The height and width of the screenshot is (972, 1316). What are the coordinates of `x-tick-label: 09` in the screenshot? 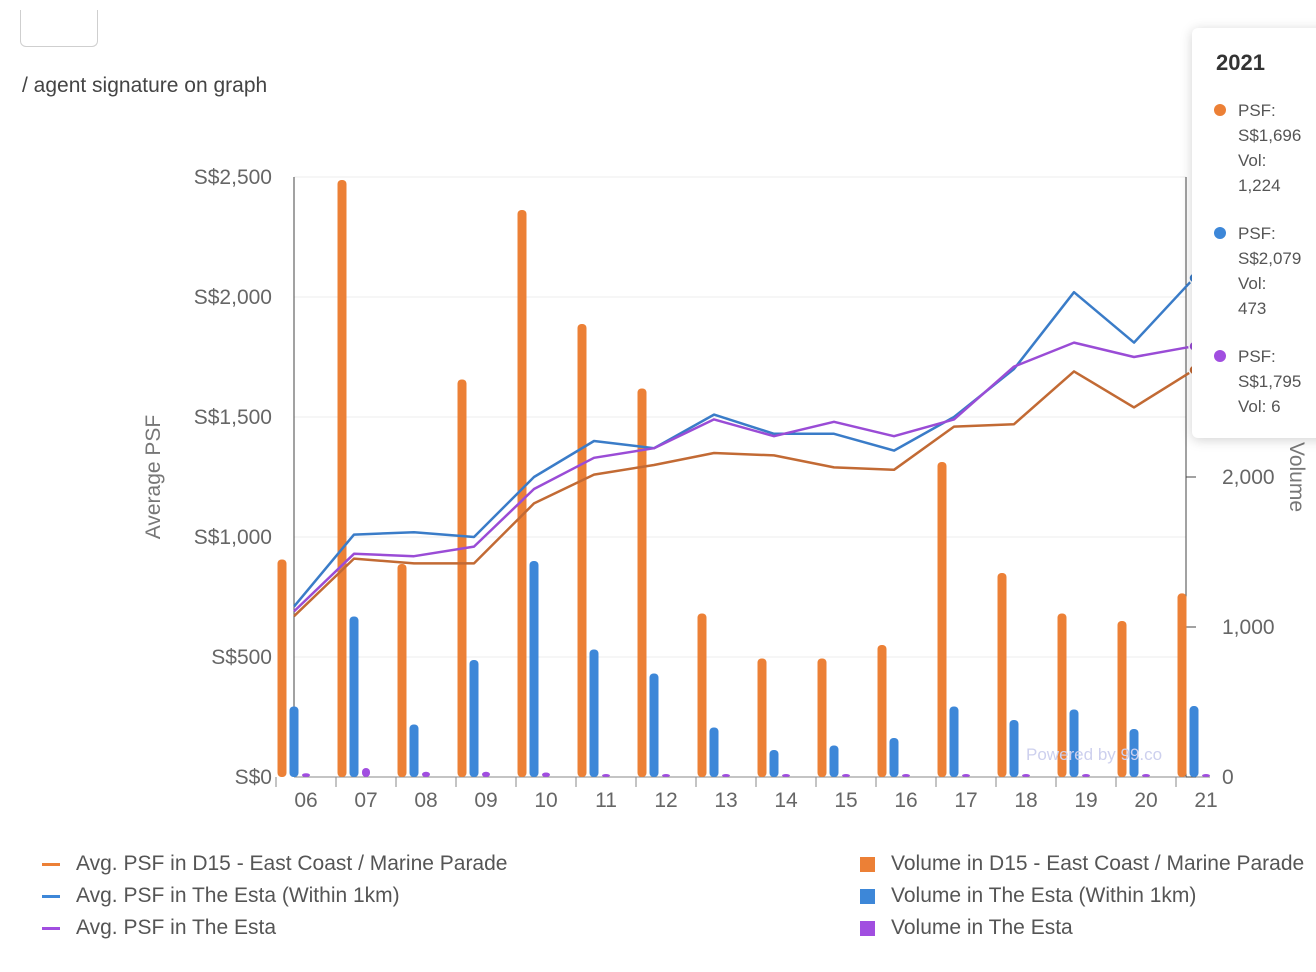 It's located at (485, 800).